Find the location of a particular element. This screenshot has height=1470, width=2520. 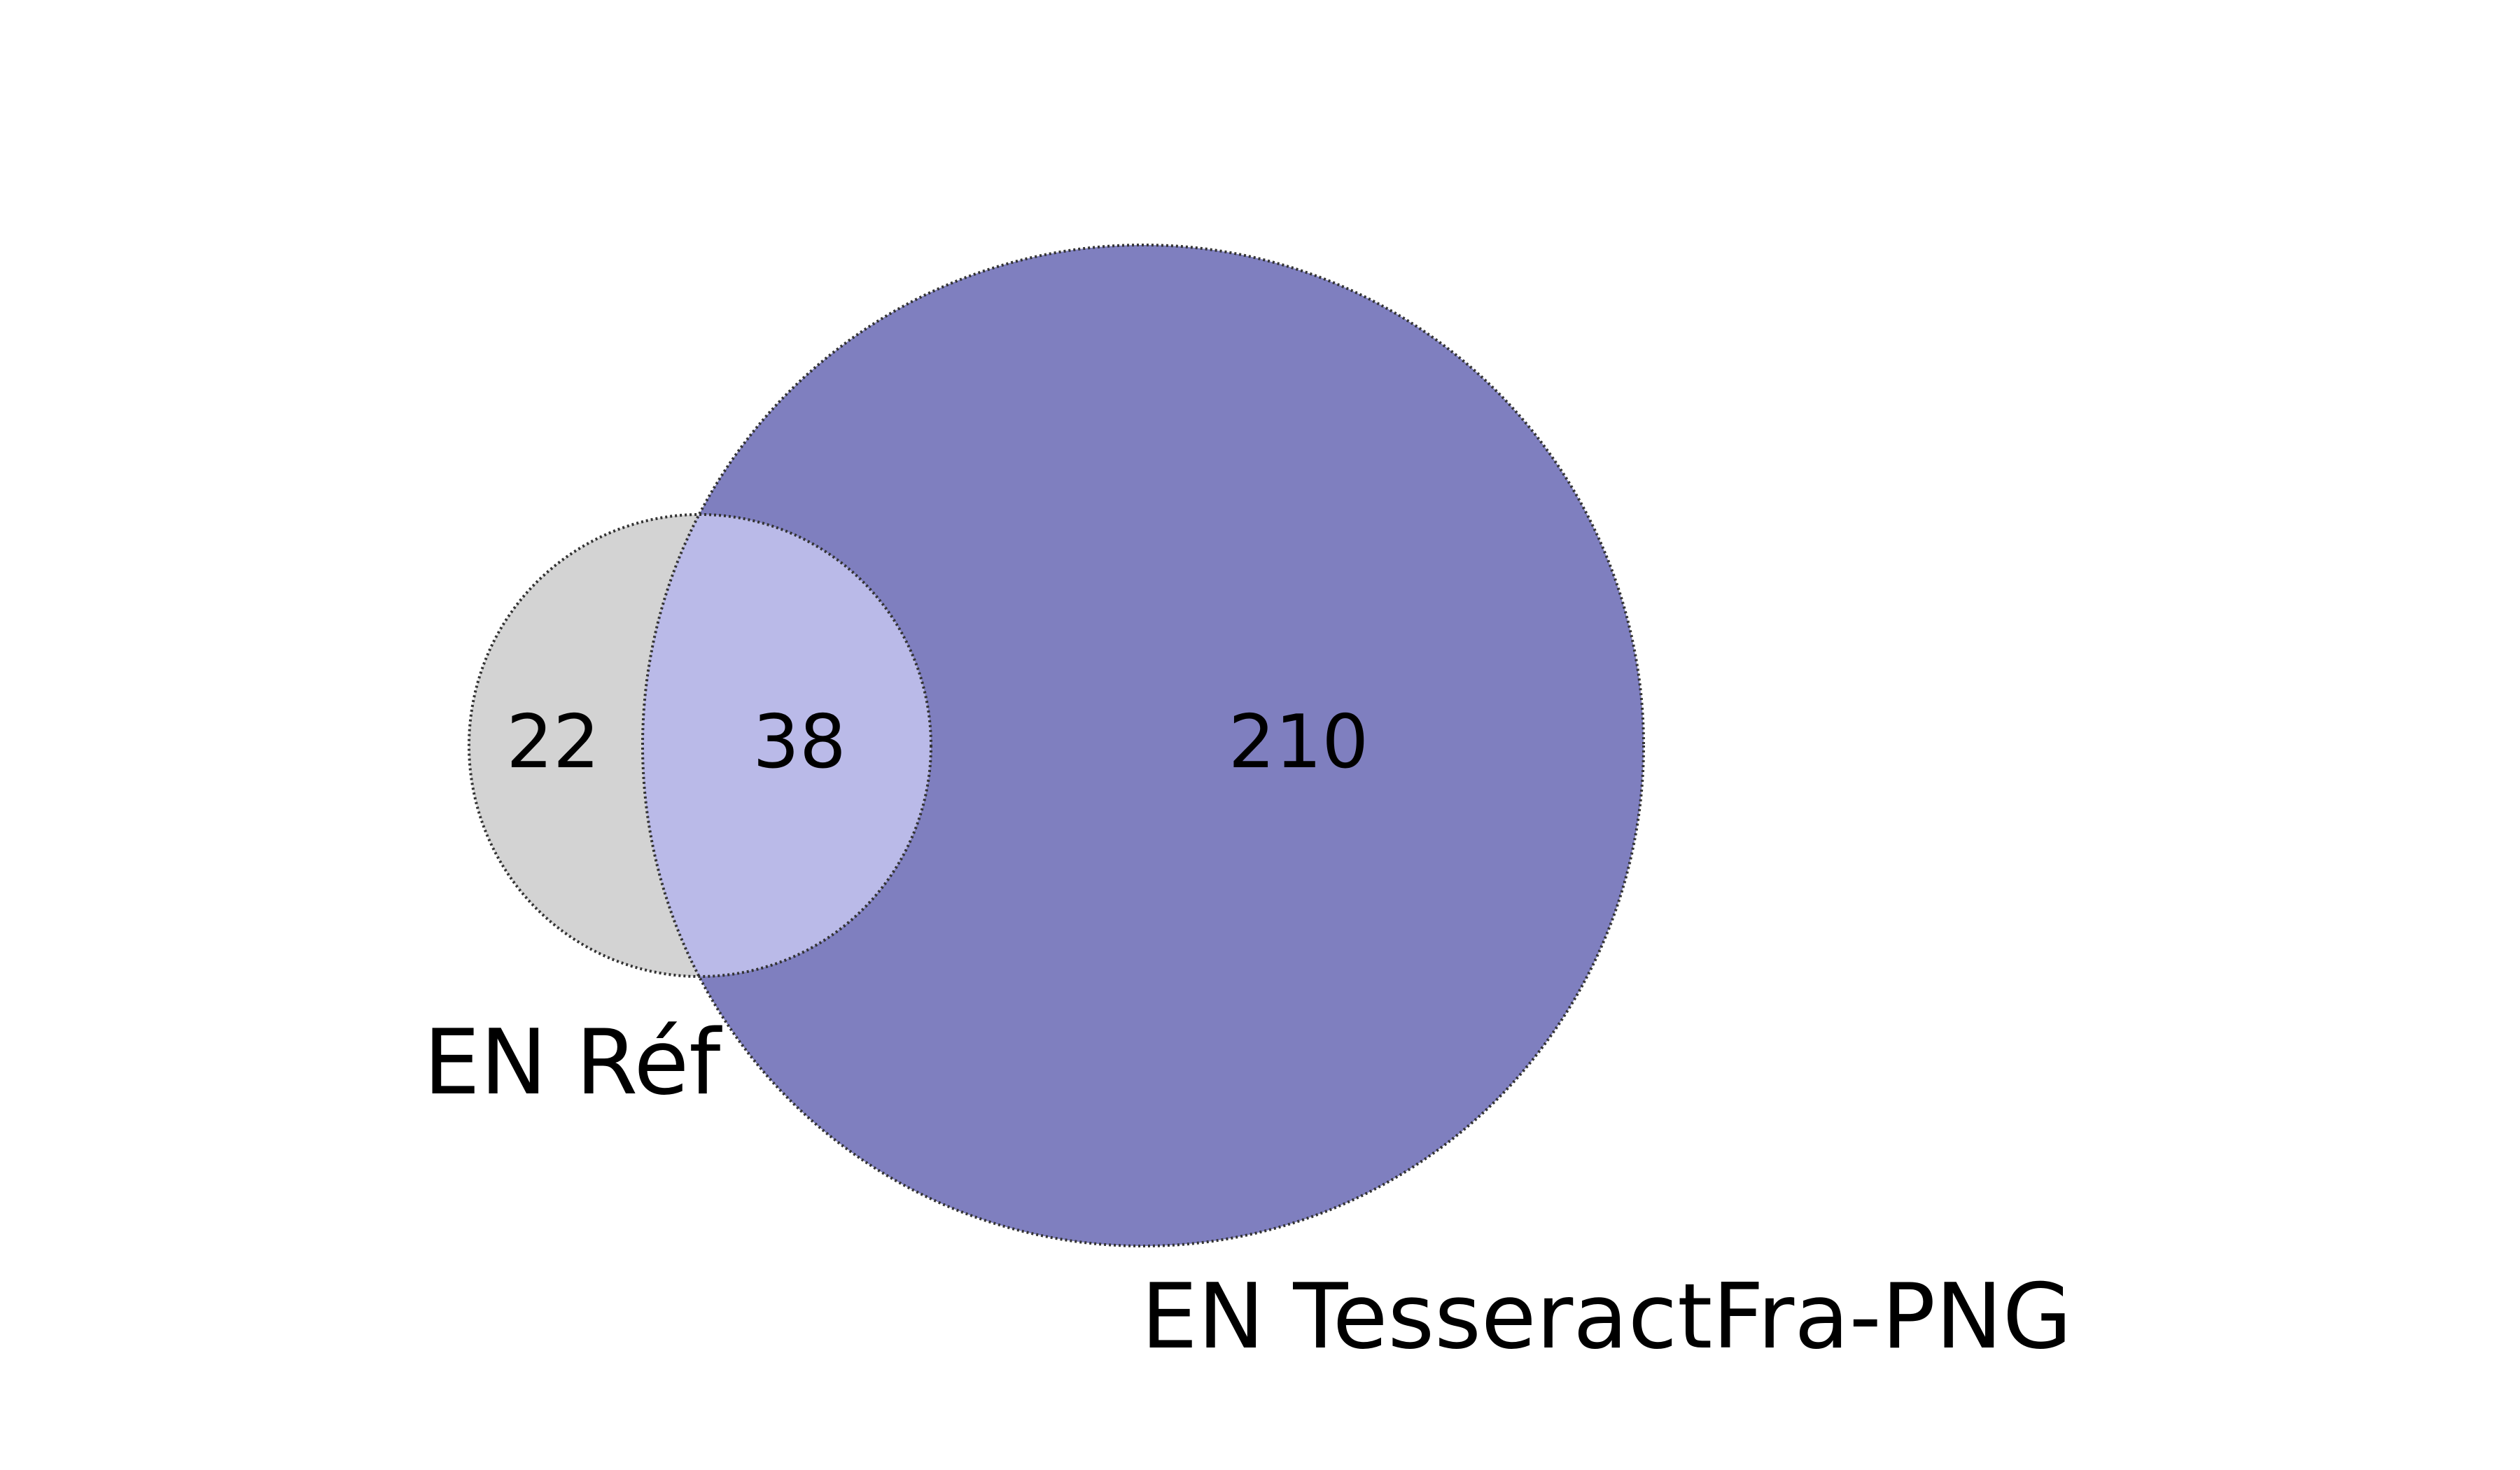

intersection-count: 38 is located at coordinates (799, 742).